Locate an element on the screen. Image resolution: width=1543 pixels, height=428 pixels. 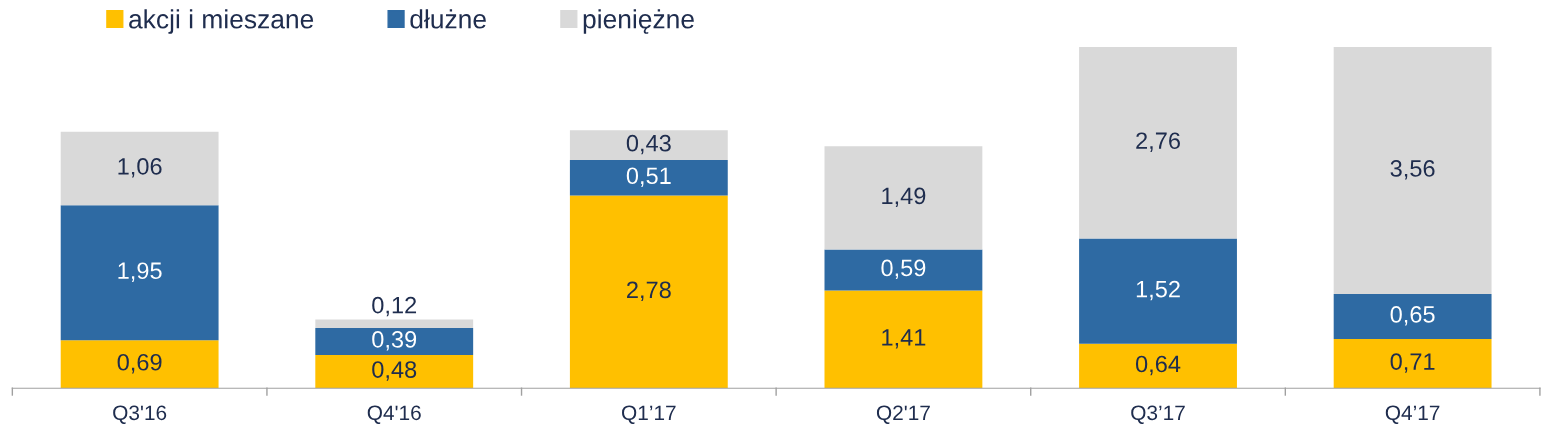
data-label: 2,76 is located at coordinates (1158, 142).